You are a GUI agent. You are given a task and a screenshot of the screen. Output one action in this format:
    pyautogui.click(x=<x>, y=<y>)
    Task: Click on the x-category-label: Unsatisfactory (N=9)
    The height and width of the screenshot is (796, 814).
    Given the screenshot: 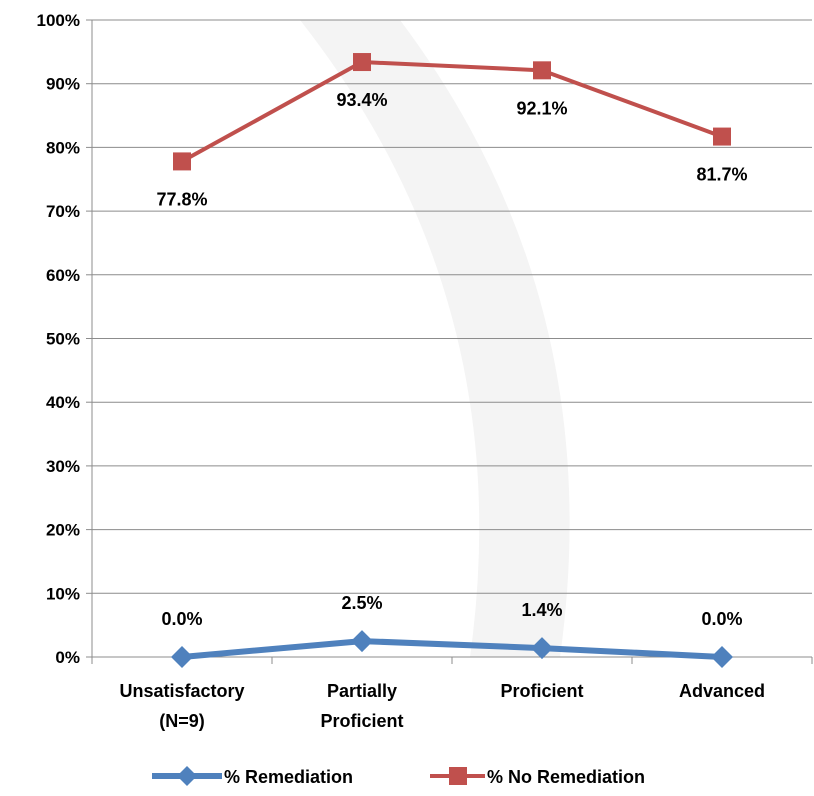 What is the action you would take?
    pyautogui.click(x=181, y=706)
    